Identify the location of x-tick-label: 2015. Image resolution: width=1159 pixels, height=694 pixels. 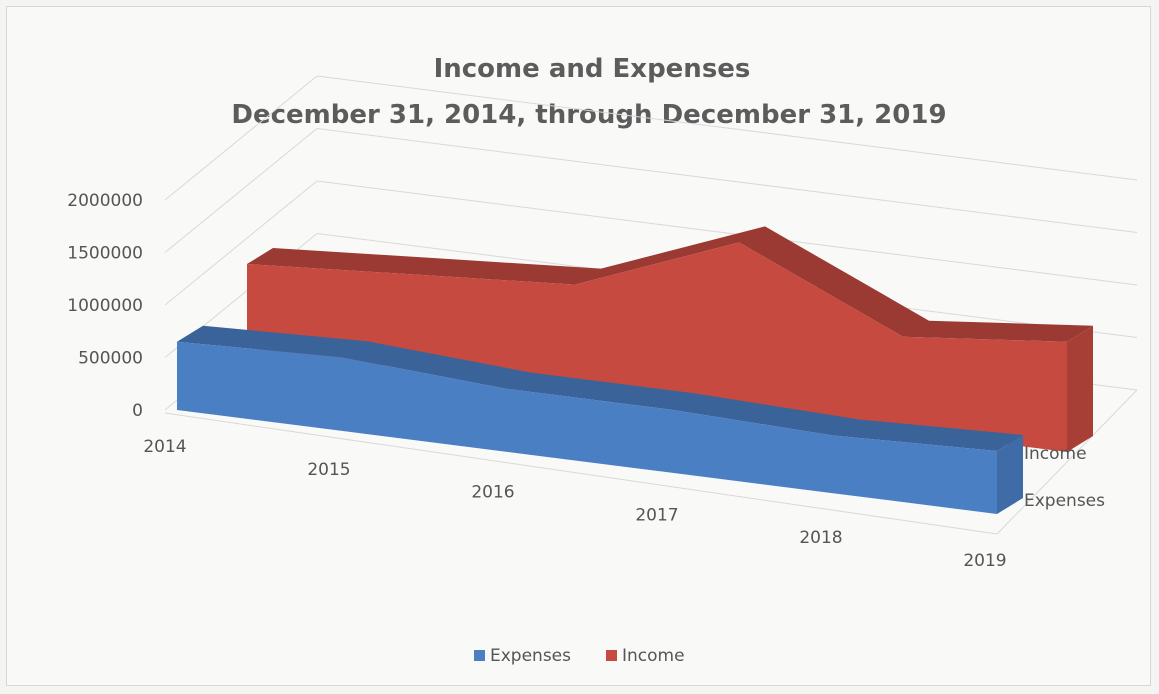
(328, 470).